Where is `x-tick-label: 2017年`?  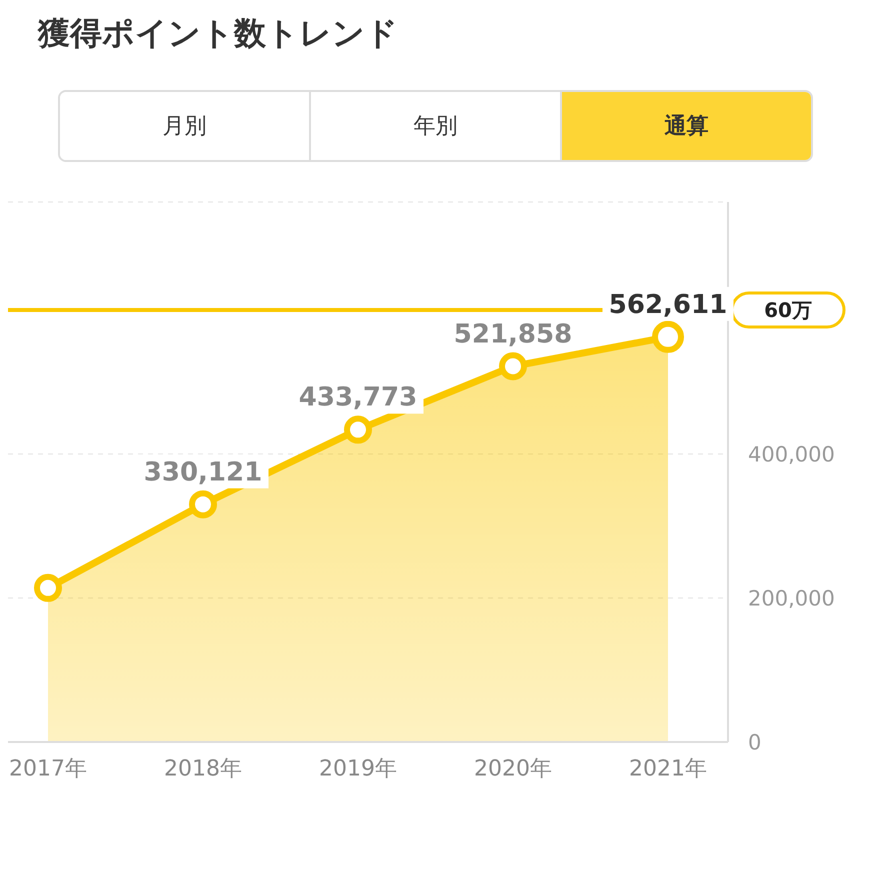
x-tick-label: 2017年 is located at coordinates (48, 769).